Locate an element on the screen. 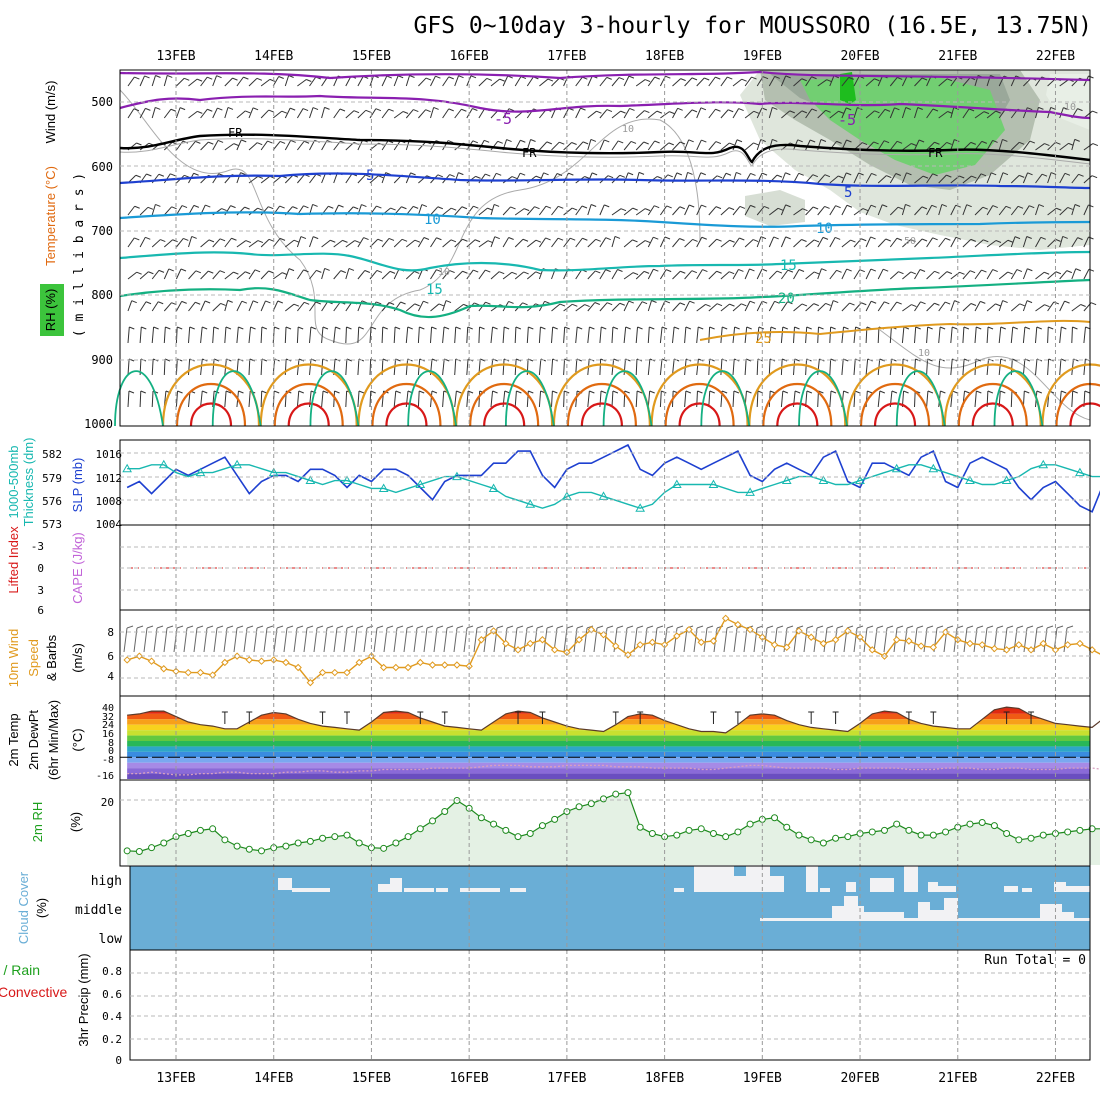 The height and width of the screenshot is (1100, 1100). precip-label-3hr: 3hr Precip (mm) is located at coordinates (83, 999).